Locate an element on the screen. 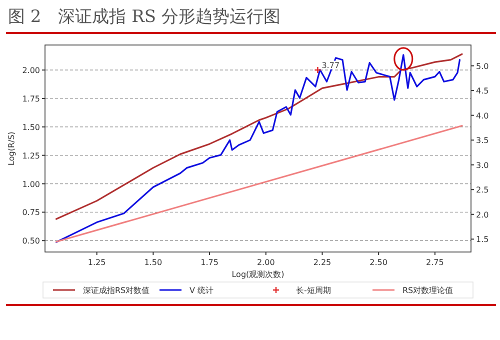  y-axis-title: Log(R/S) is located at coordinates (11, 149).